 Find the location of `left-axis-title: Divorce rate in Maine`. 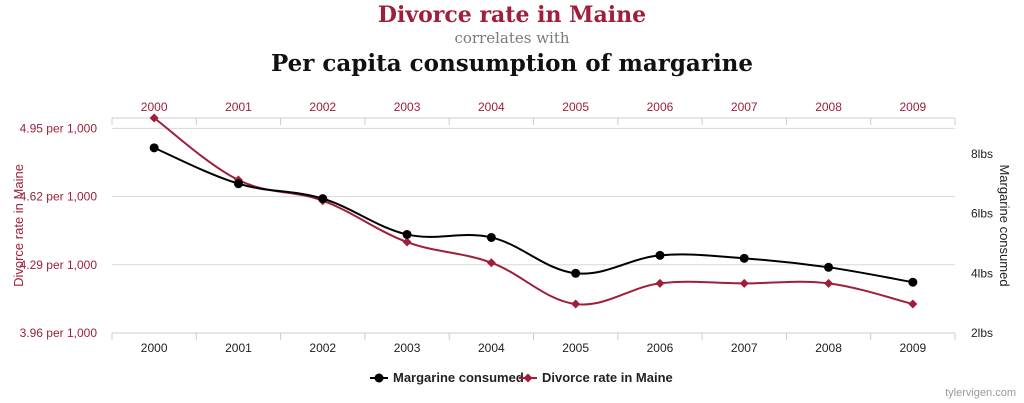

left-axis-title: Divorce rate in Maine is located at coordinates (18, 225).